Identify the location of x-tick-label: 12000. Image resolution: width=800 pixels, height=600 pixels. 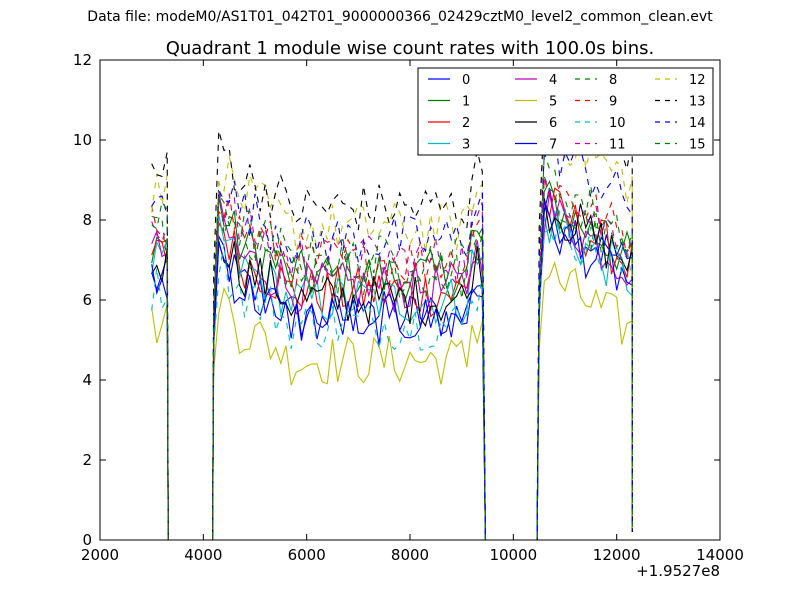
(617, 555).